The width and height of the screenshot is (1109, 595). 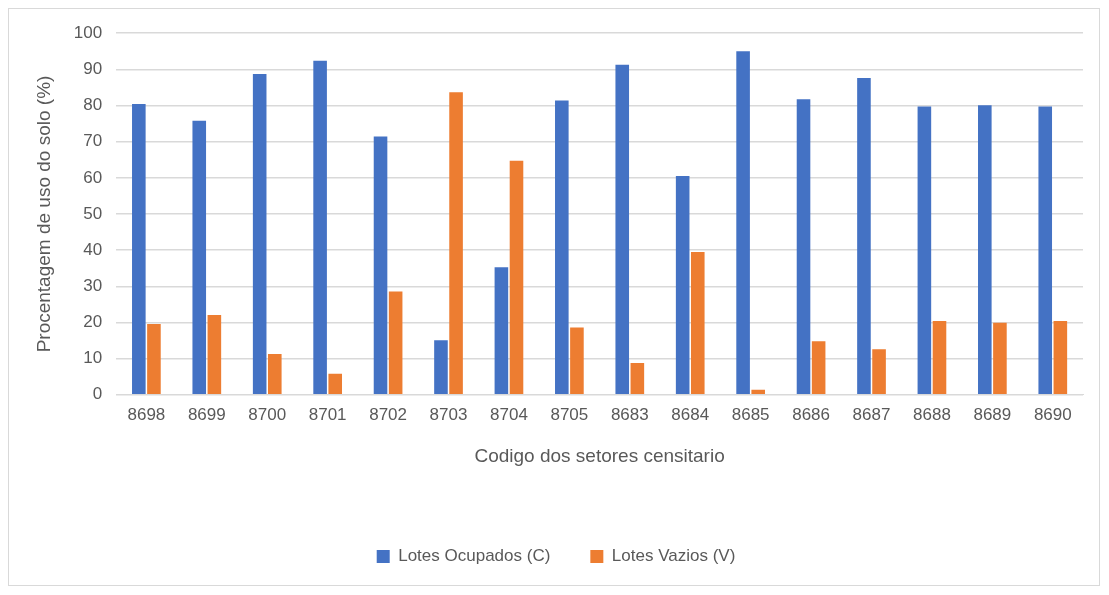 I want to click on x-tick-label: 8688, so click(x=932, y=414).